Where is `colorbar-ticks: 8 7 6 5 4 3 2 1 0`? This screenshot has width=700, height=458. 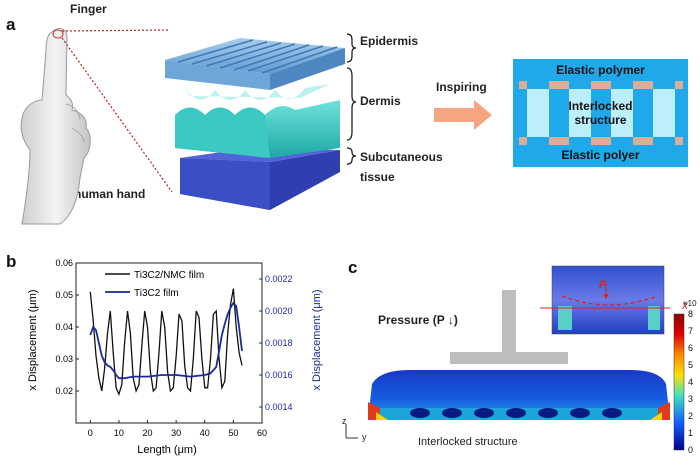
colorbar-ticks: 8 7 6 5 4 3 2 1 0 is located at coordinates (694, 383).